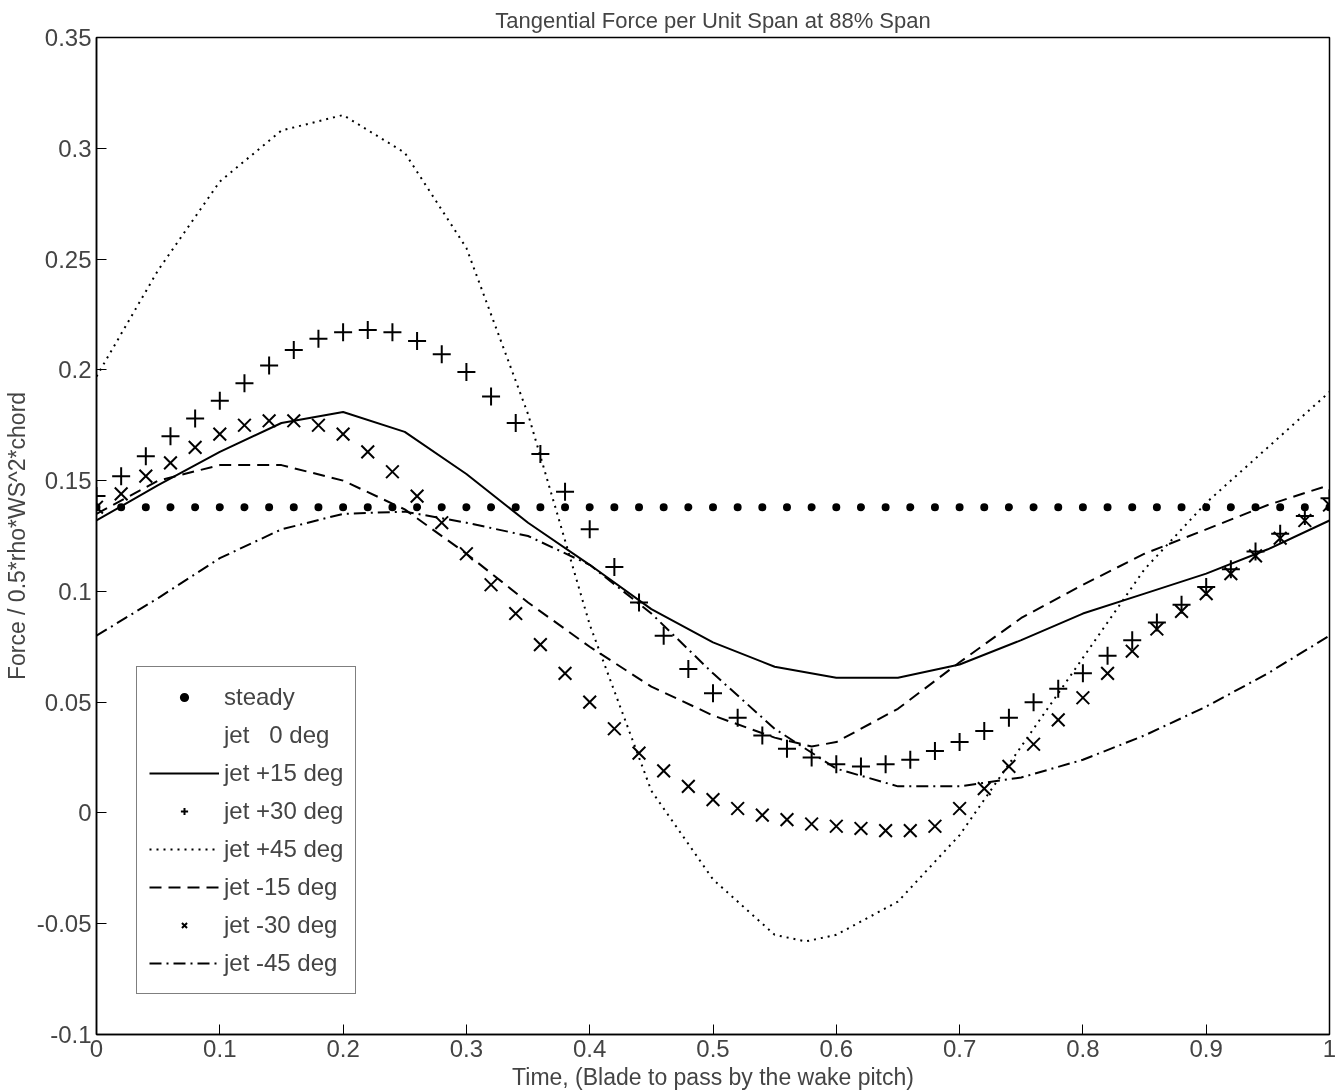 The image size is (1343, 1092). Describe the element at coordinates (281, 963) in the screenshot. I see `legend-label: jet -45 deg` at that location.